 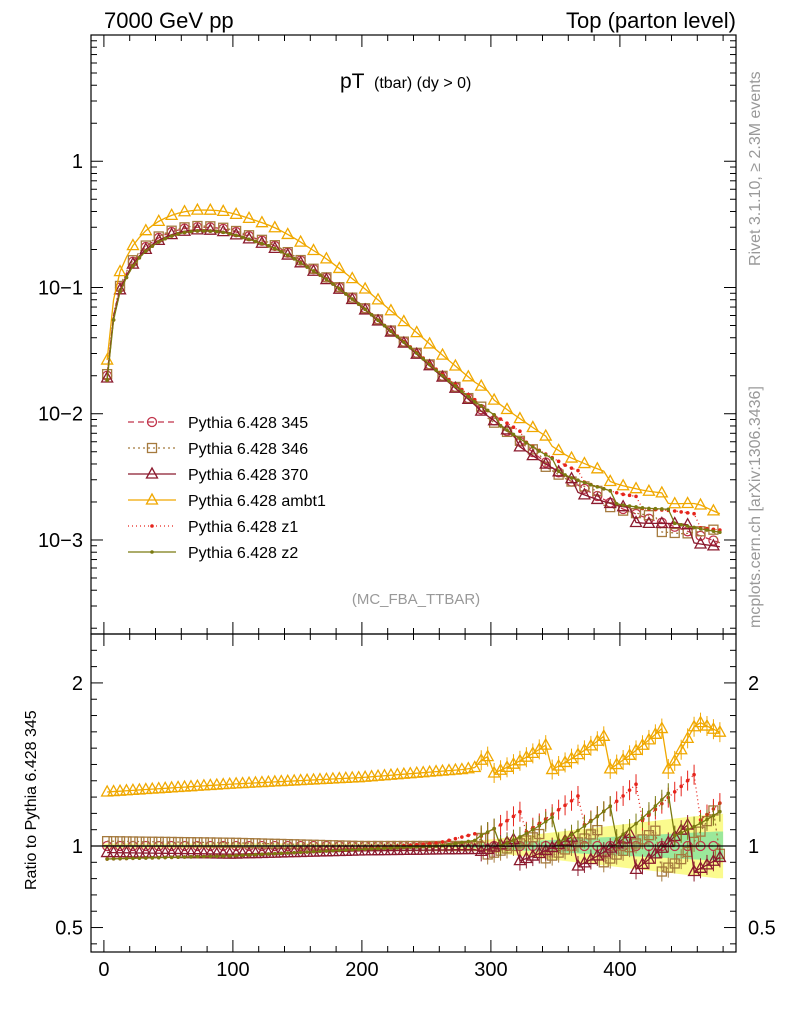 What do you see at coordinates (755, 507) in the screenshot?
I see `mcplots-label: mcplots.cern.ch [arXiv:1306.3436]` at bounding box center [755, 507].